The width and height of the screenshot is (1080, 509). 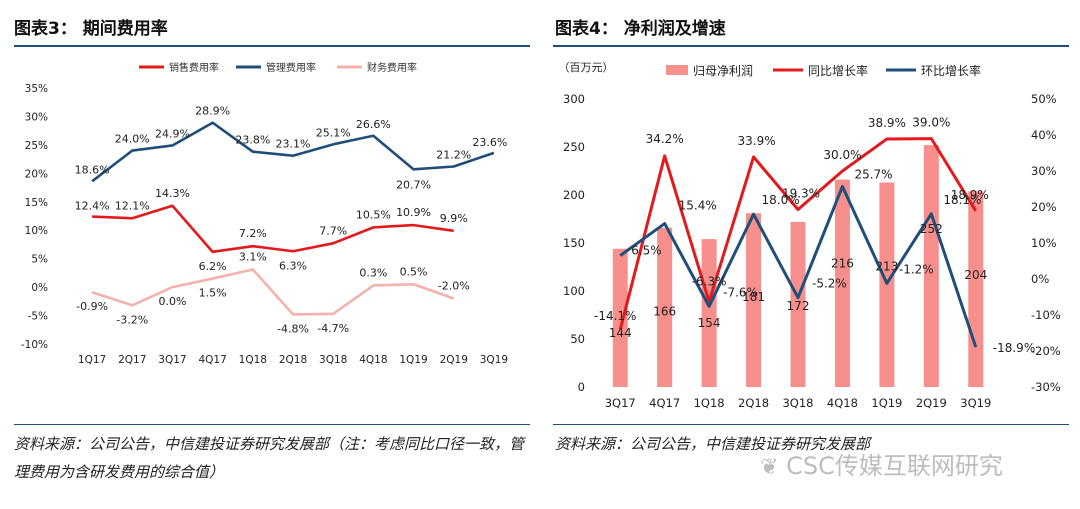 I want to click on data-label: 18.6%, so click(x=92, y=169).